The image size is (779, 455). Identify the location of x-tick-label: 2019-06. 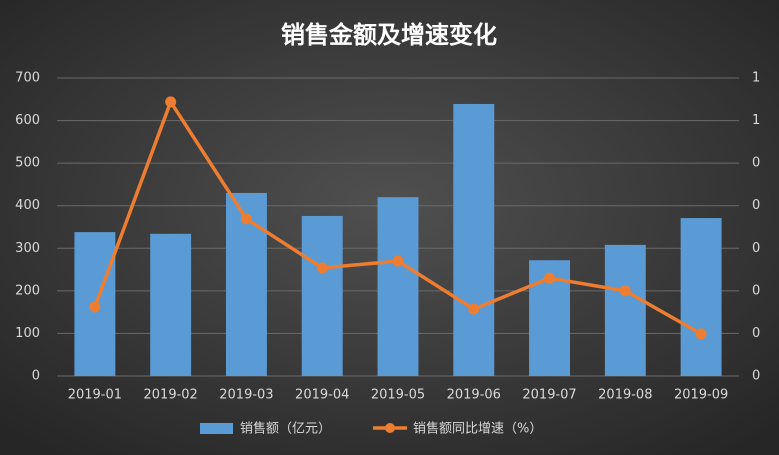
(474, 395).